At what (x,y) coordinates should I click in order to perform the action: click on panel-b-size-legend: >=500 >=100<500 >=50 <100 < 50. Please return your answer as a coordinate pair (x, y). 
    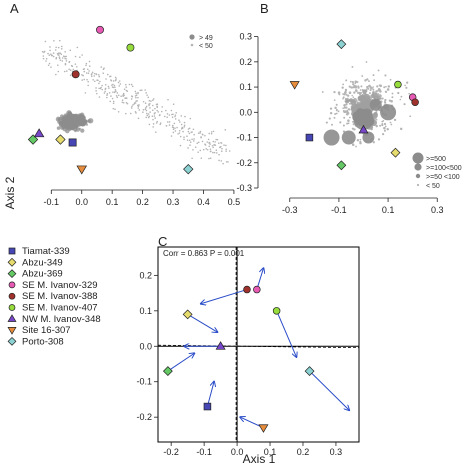
    Looking at the image, I should click on (437, 171).